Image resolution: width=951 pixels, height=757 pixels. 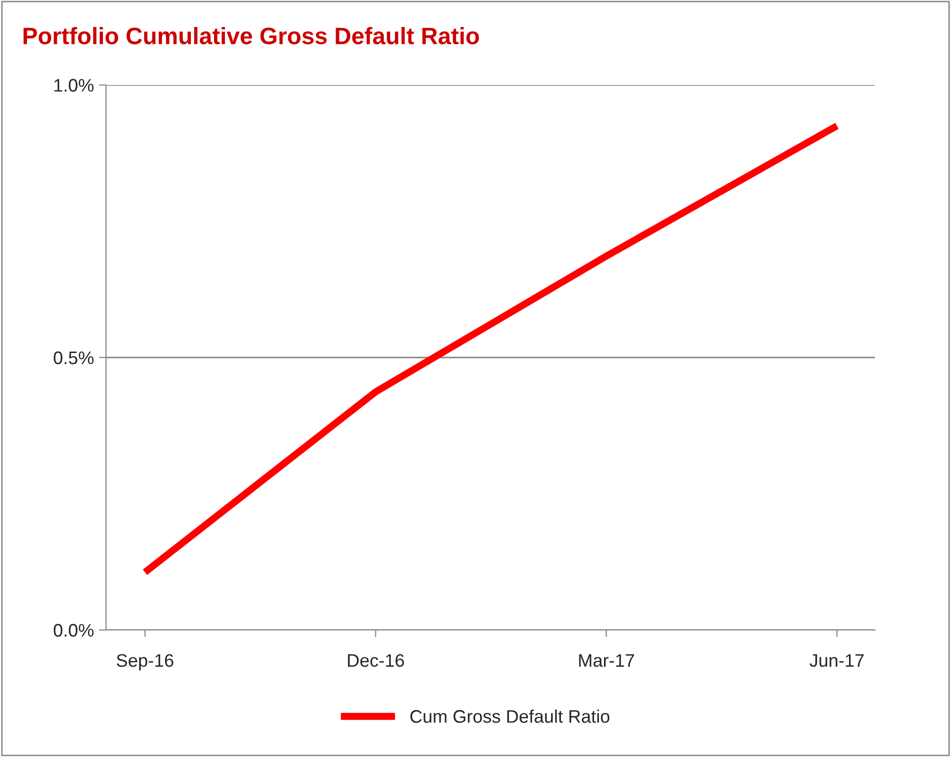 What do you see at coordinates (74, 357) in the screenshot?
I see `y-tick-label: 0.5%` at bounding box center [74, 357].